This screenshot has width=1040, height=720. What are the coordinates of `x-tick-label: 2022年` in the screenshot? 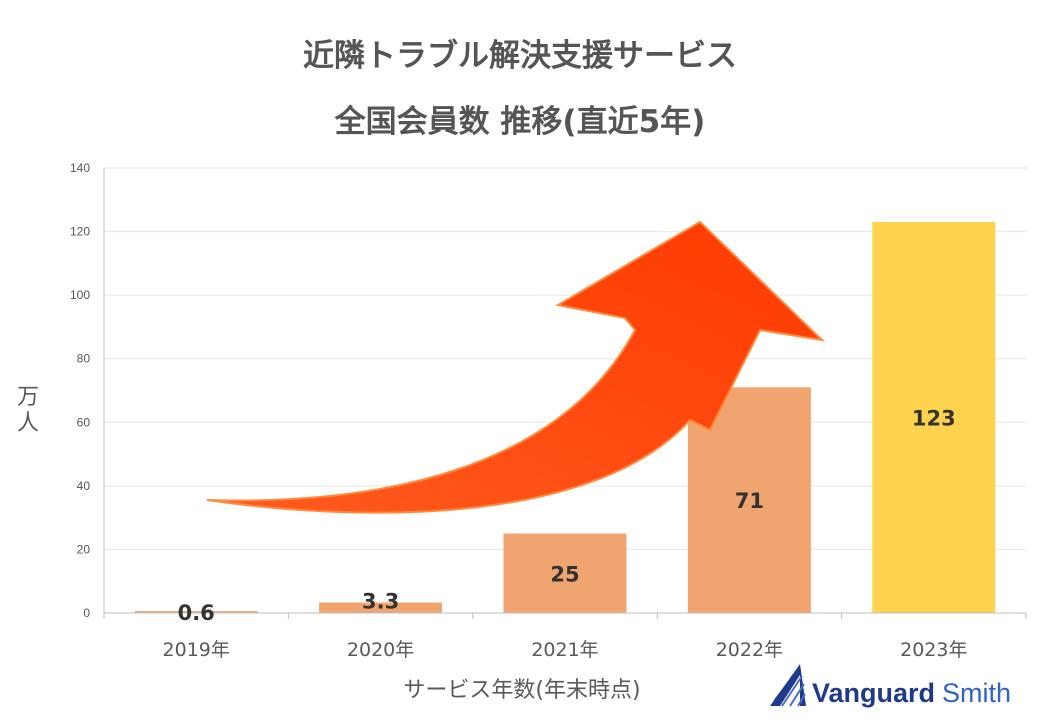 It's located at (749, 650).